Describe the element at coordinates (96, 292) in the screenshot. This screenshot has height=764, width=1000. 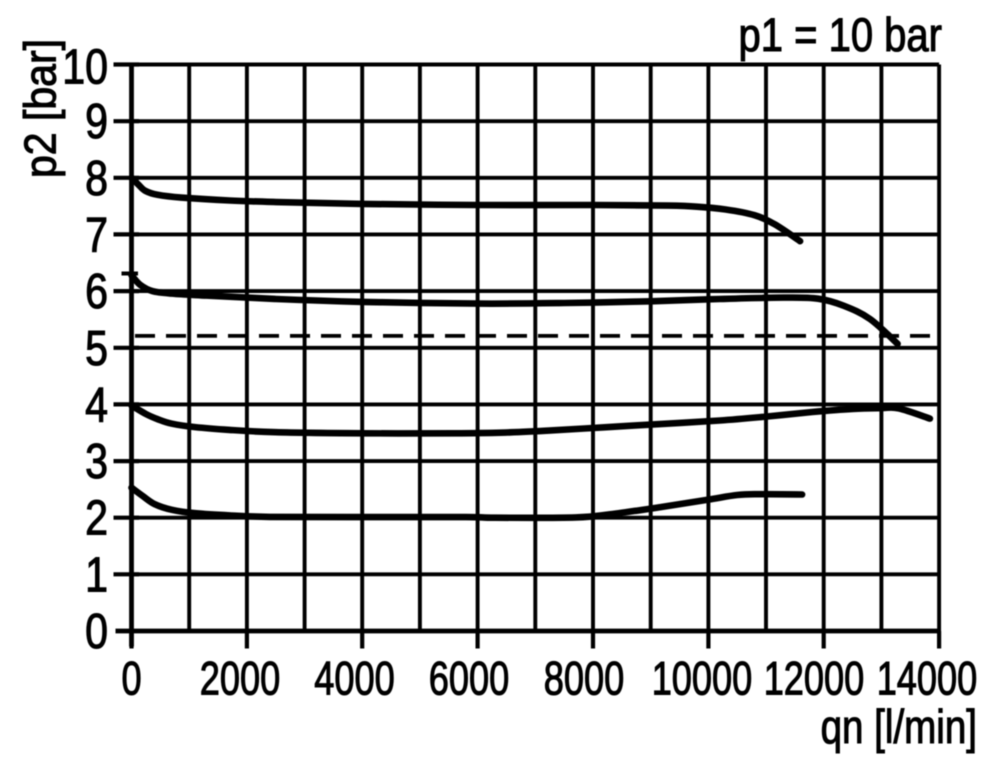
I see `svg-text: 6` at that location.